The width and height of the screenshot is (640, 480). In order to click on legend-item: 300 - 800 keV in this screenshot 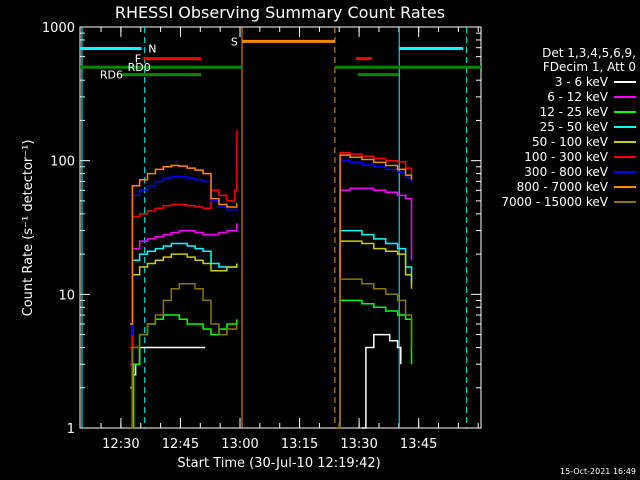, I will do `click(560, 171)`.